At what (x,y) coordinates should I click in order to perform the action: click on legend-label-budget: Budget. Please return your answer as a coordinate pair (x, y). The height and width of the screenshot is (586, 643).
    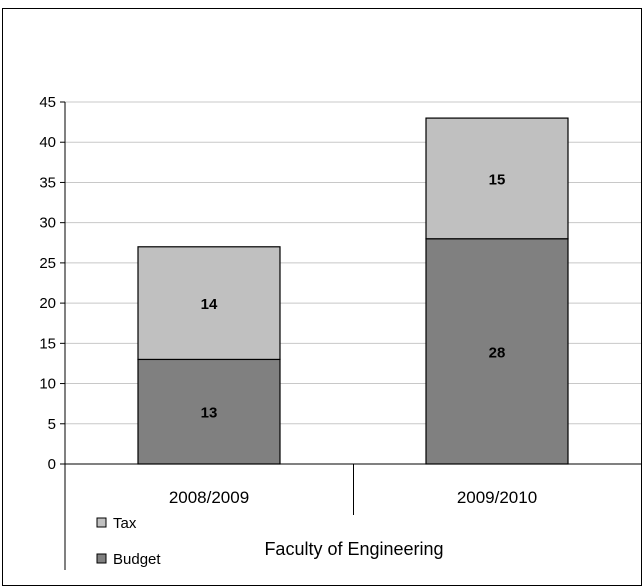
    Looking at the image, I should click on (137, 559).